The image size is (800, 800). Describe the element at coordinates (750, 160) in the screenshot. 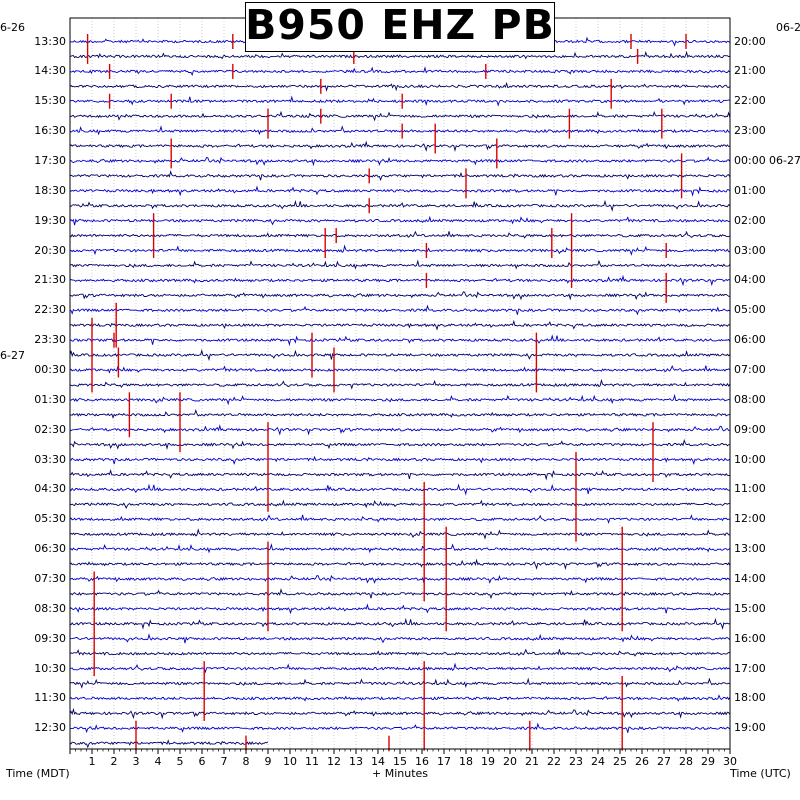

I see `right-time-label: 00:00` at that location.